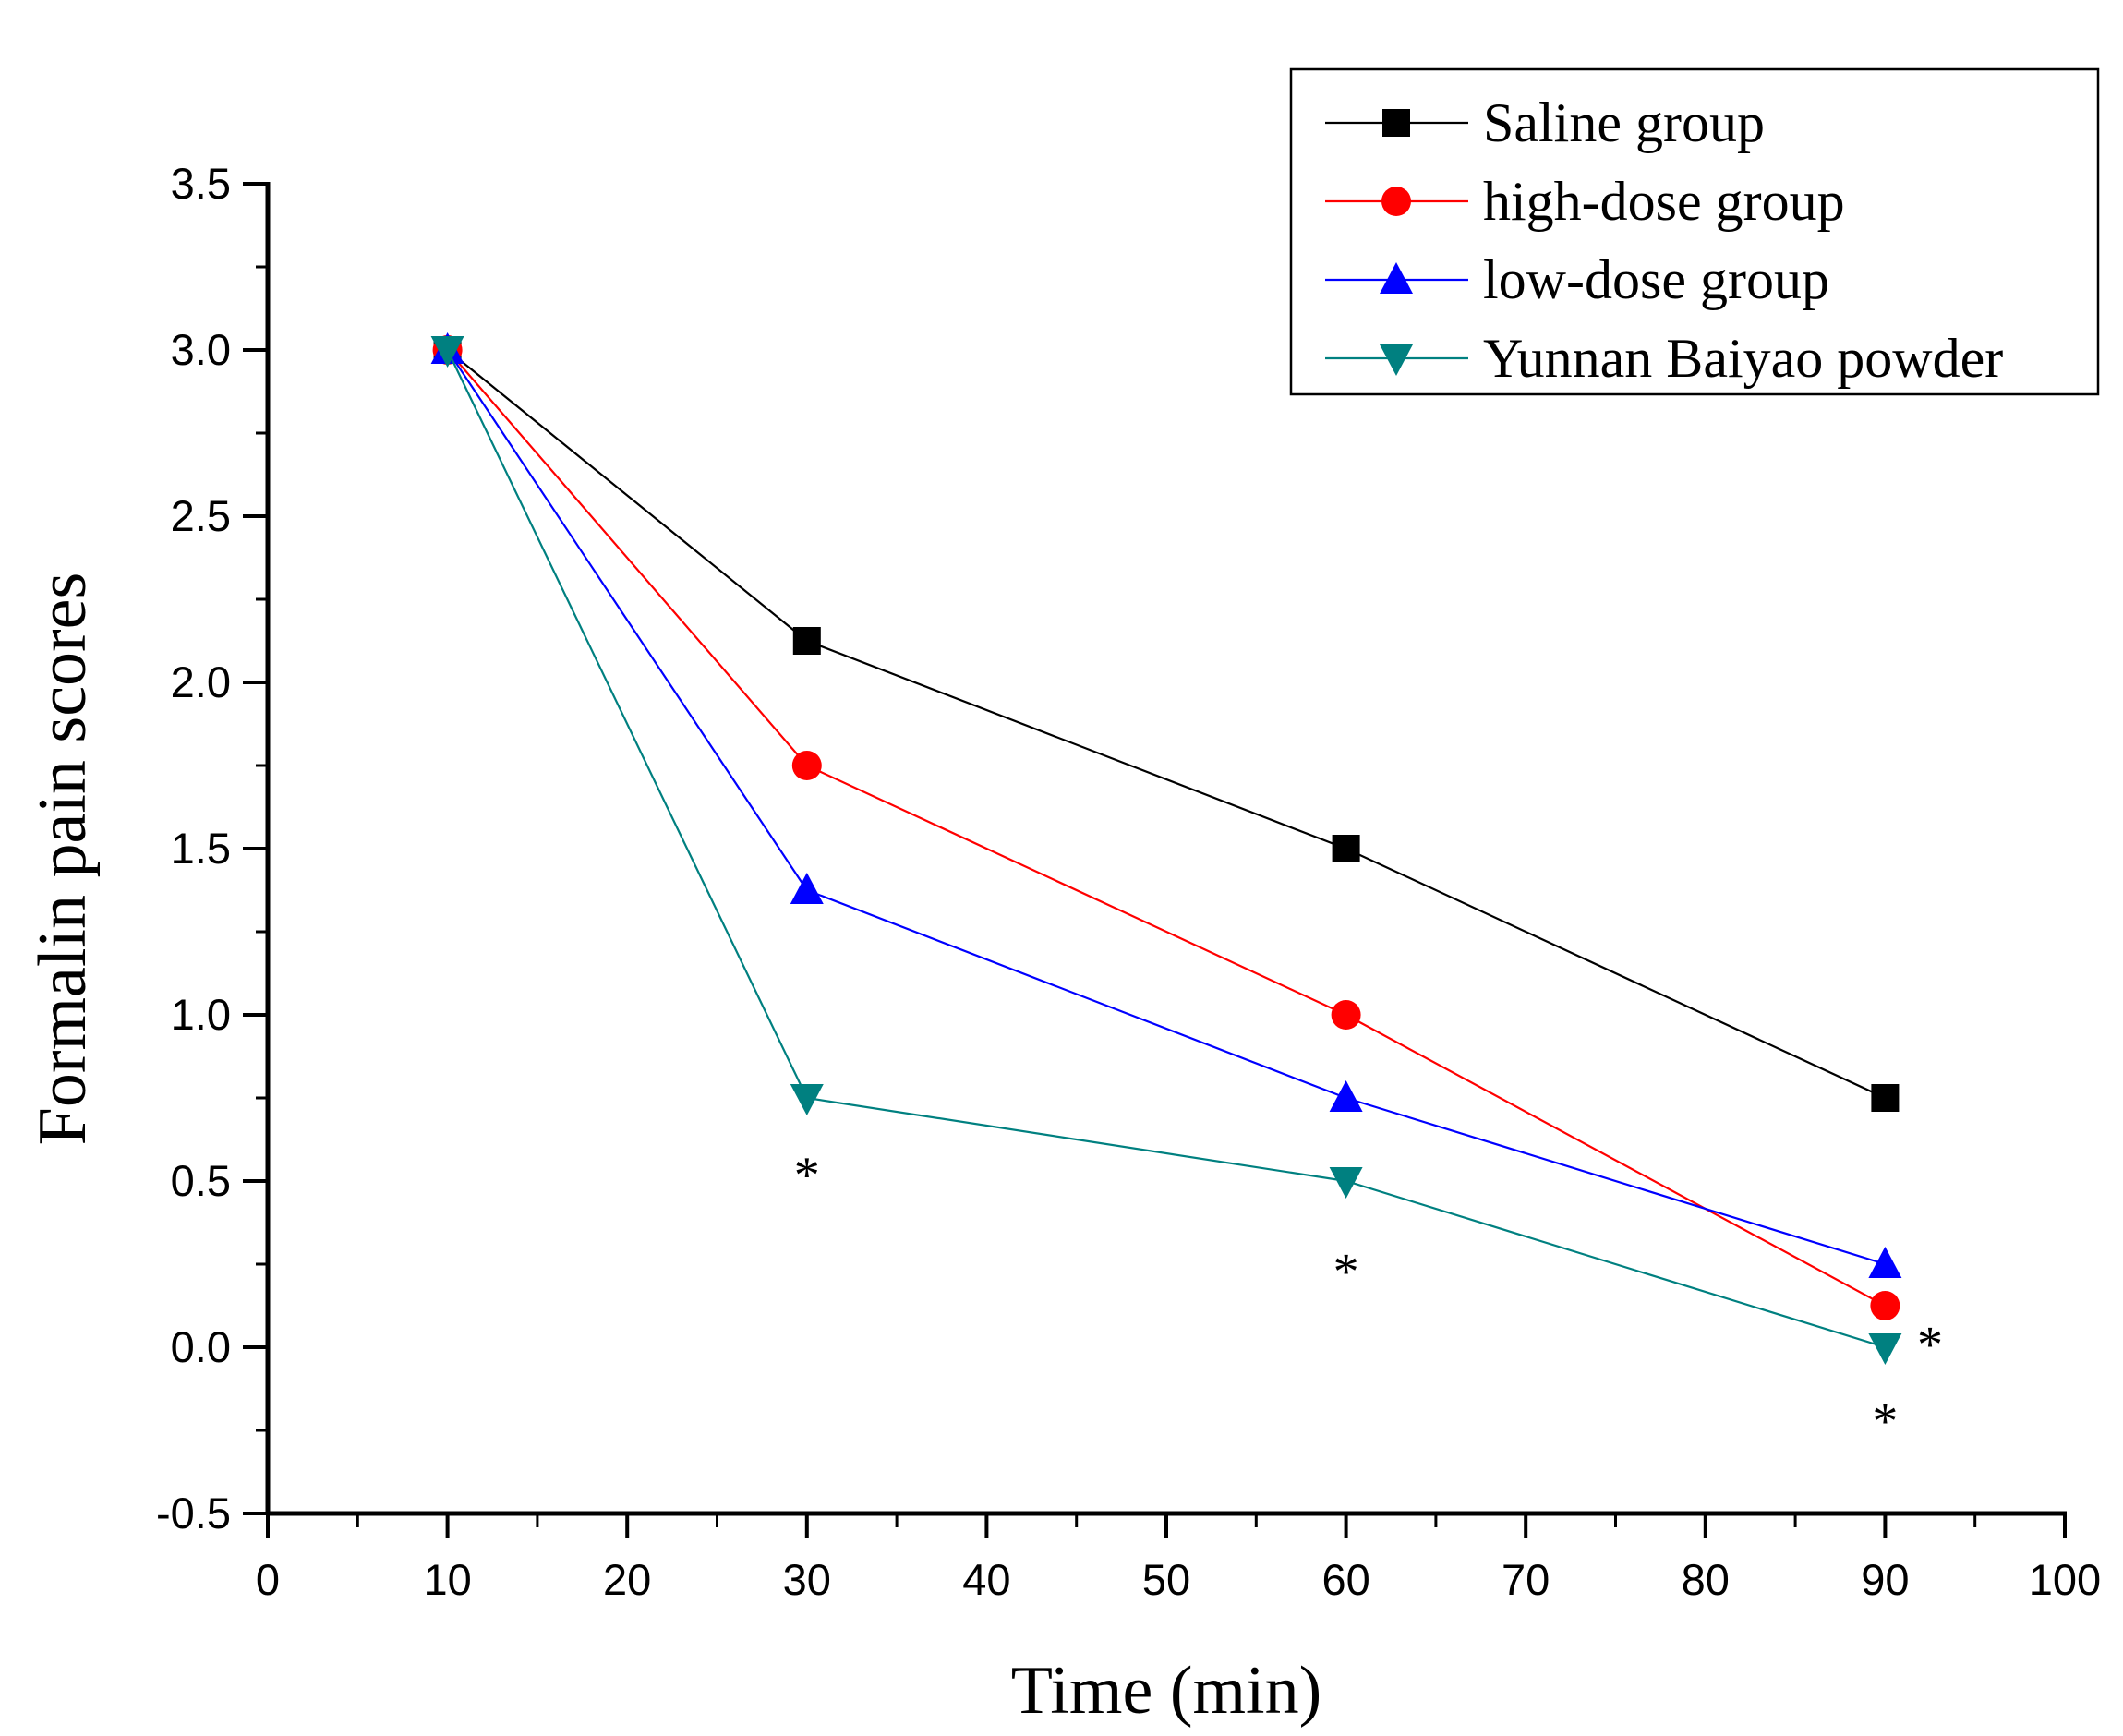  Describe the element at coordinates (201, 350) in the screenshot. I see `y-tick-label: 3.0` at that location.